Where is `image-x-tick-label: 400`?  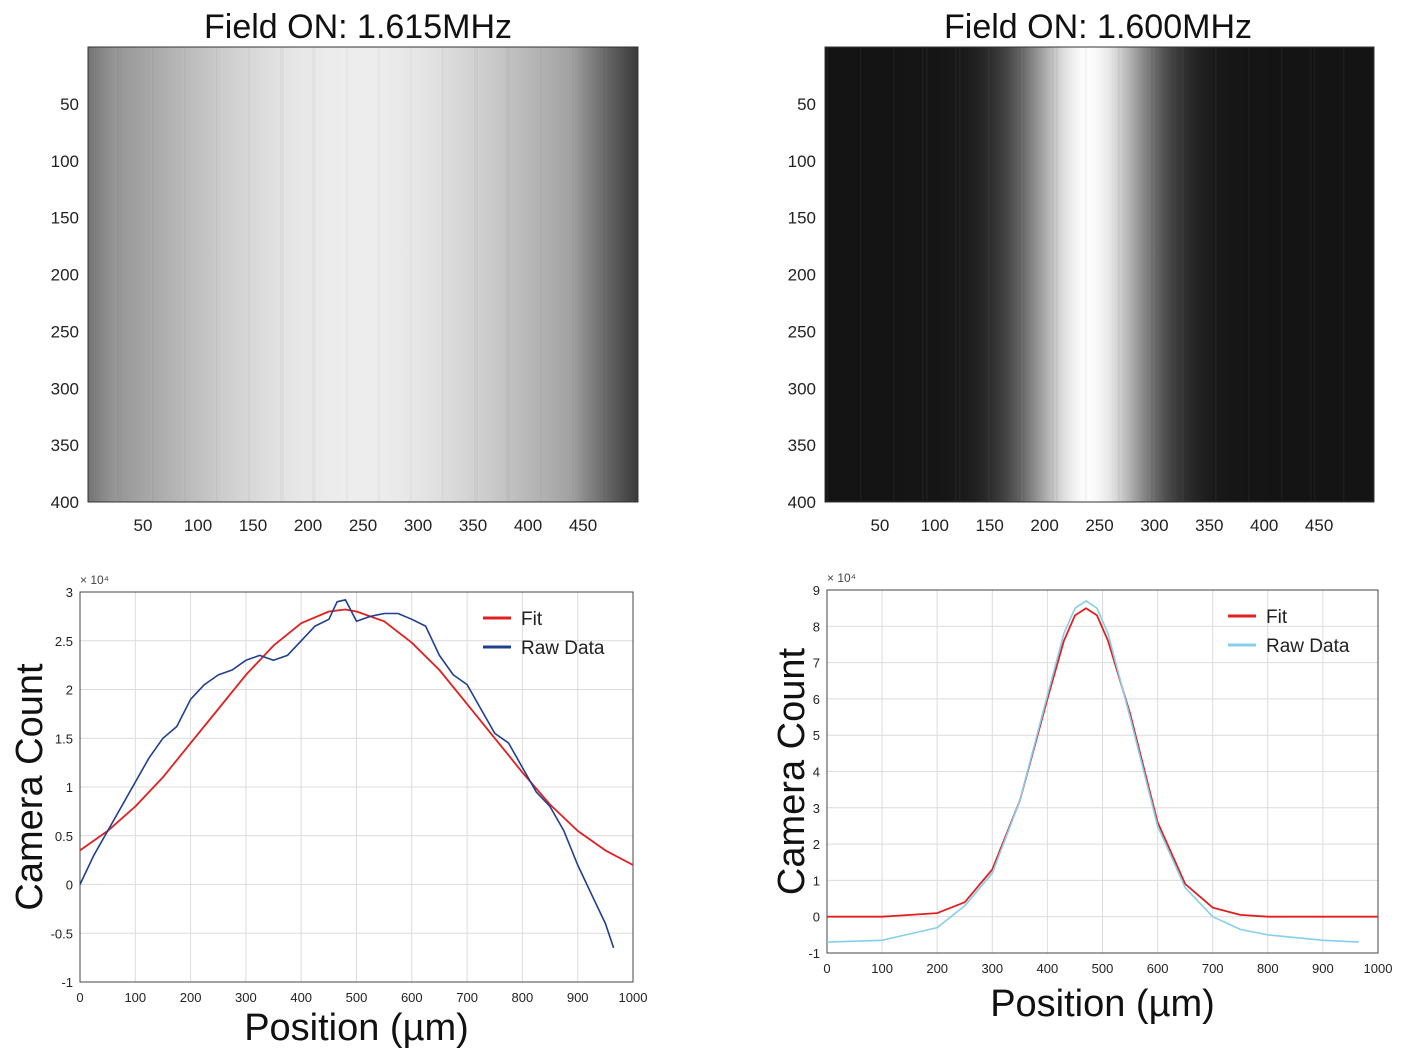
image-x-tick-label: 400 is located at coordinates (528, 525).